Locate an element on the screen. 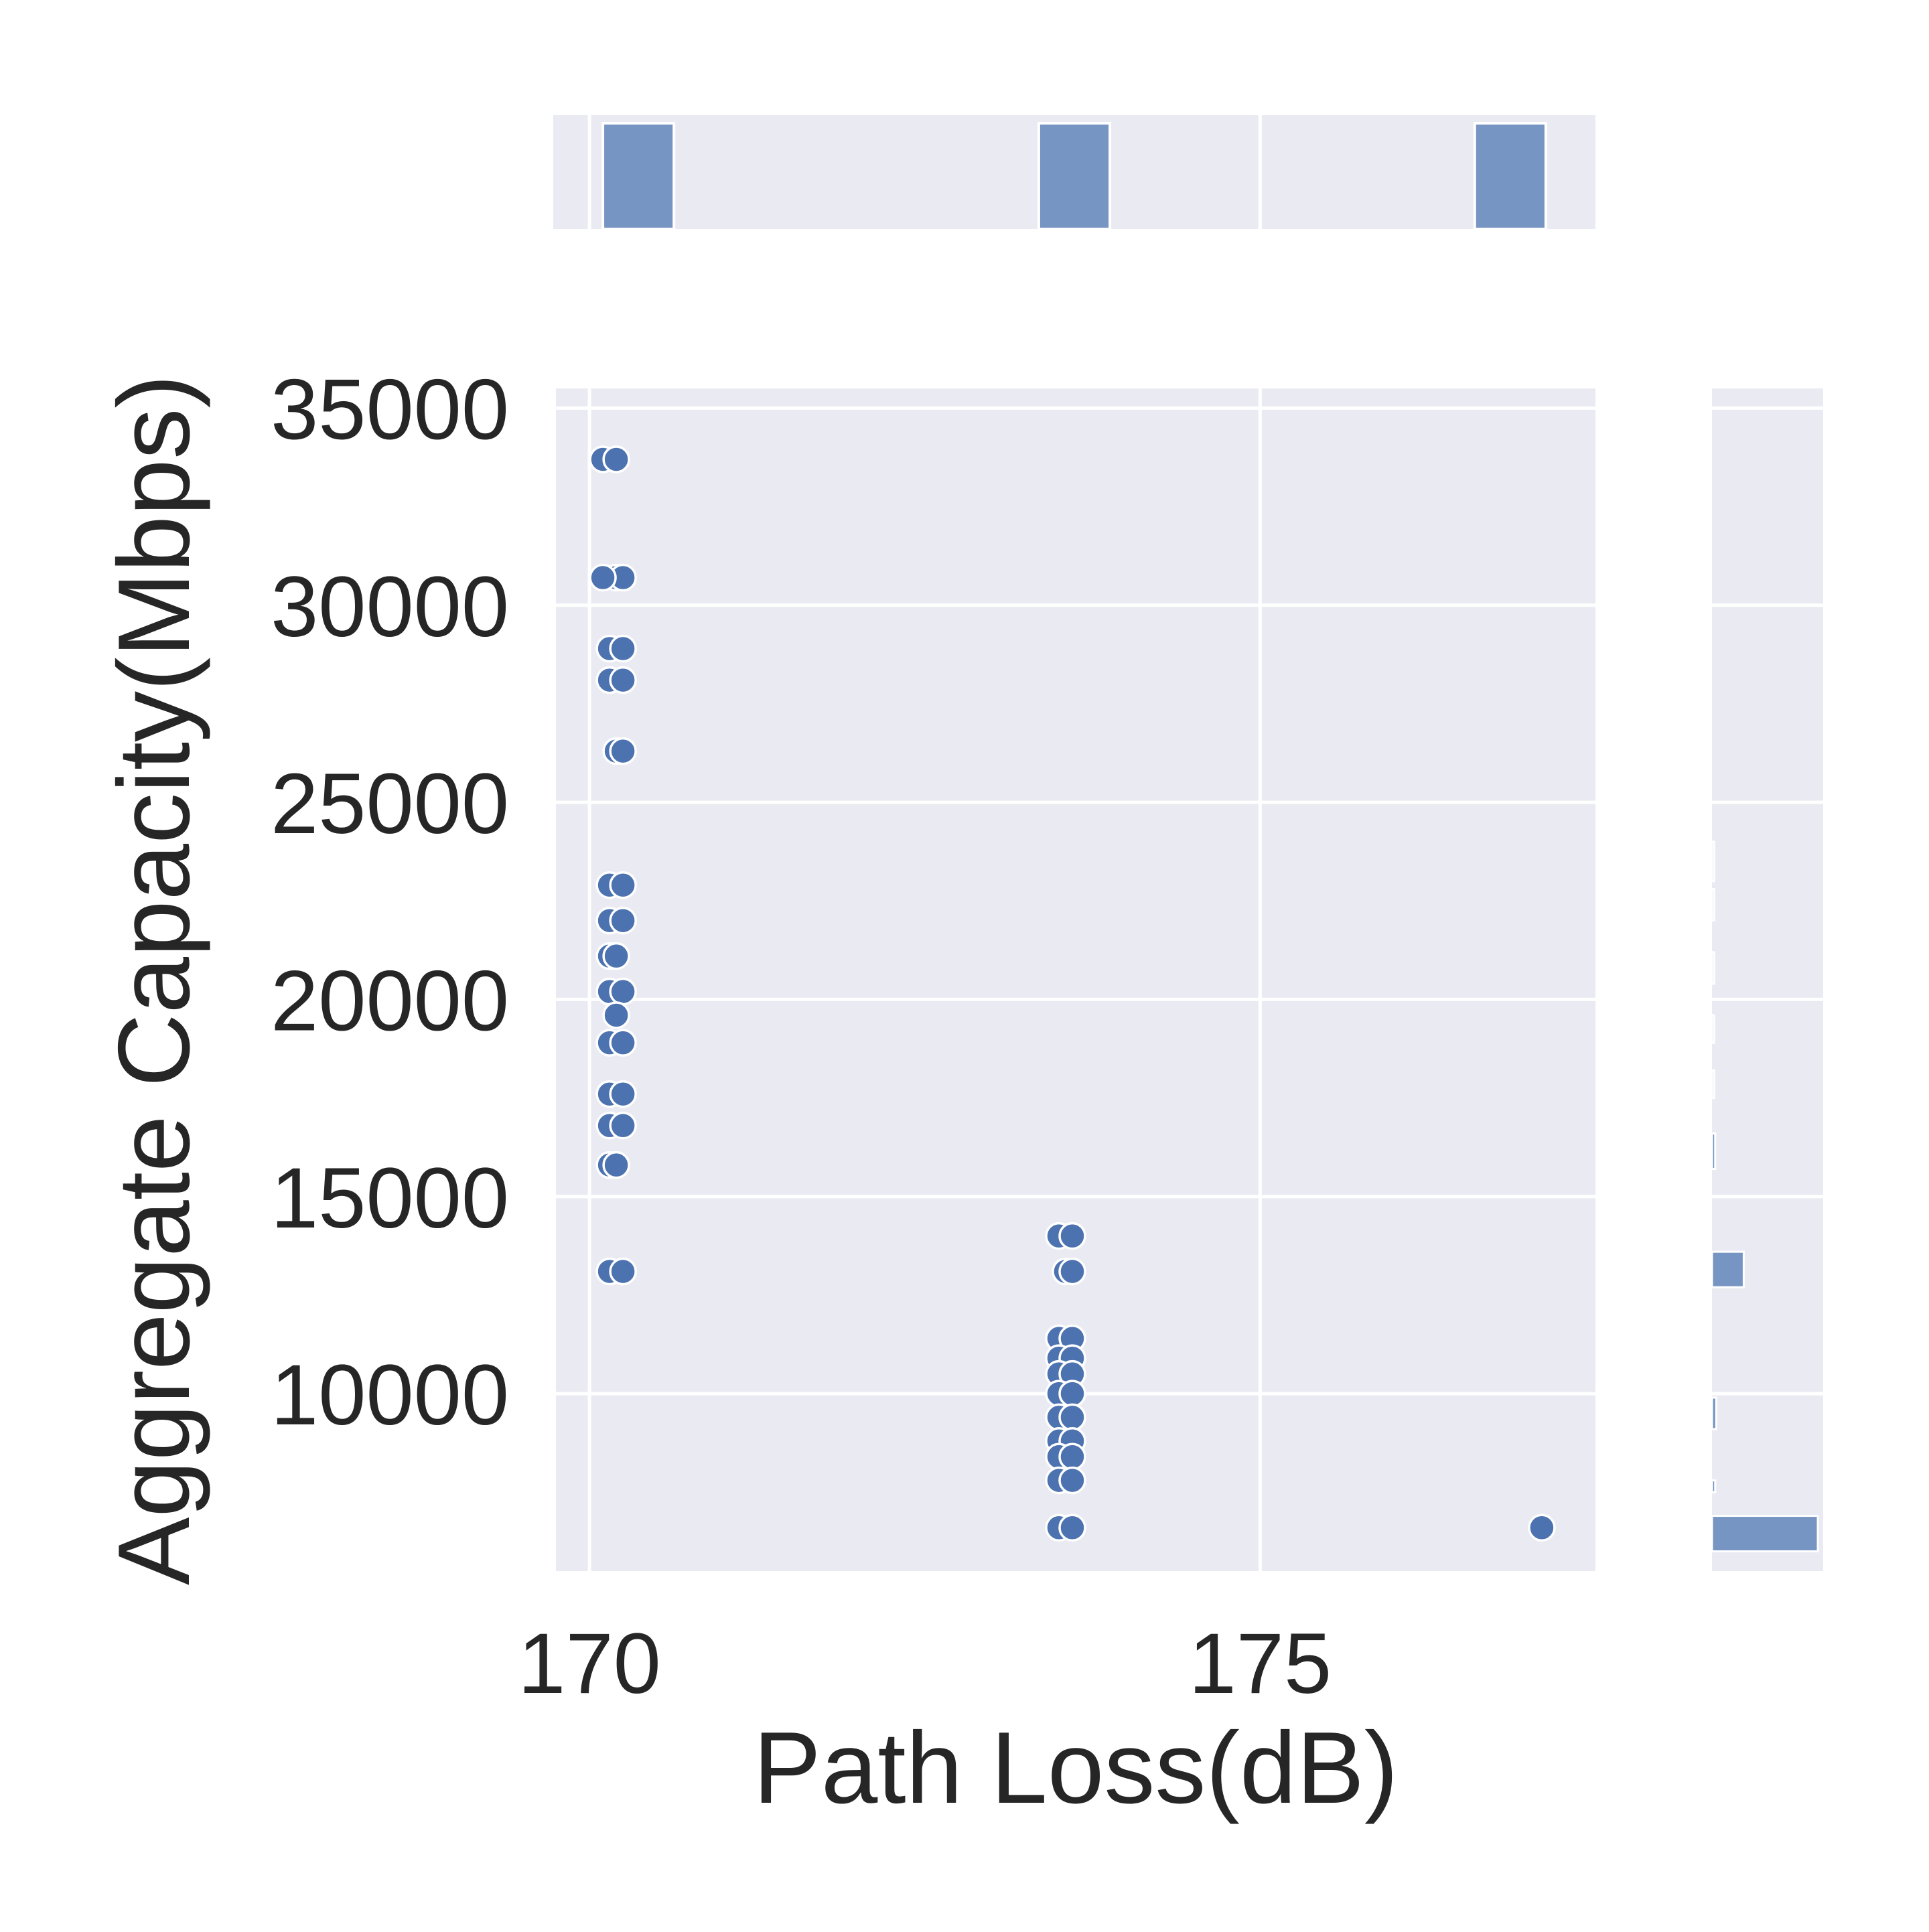  top-marginal-histogram is located at coordinates (1074, 176).